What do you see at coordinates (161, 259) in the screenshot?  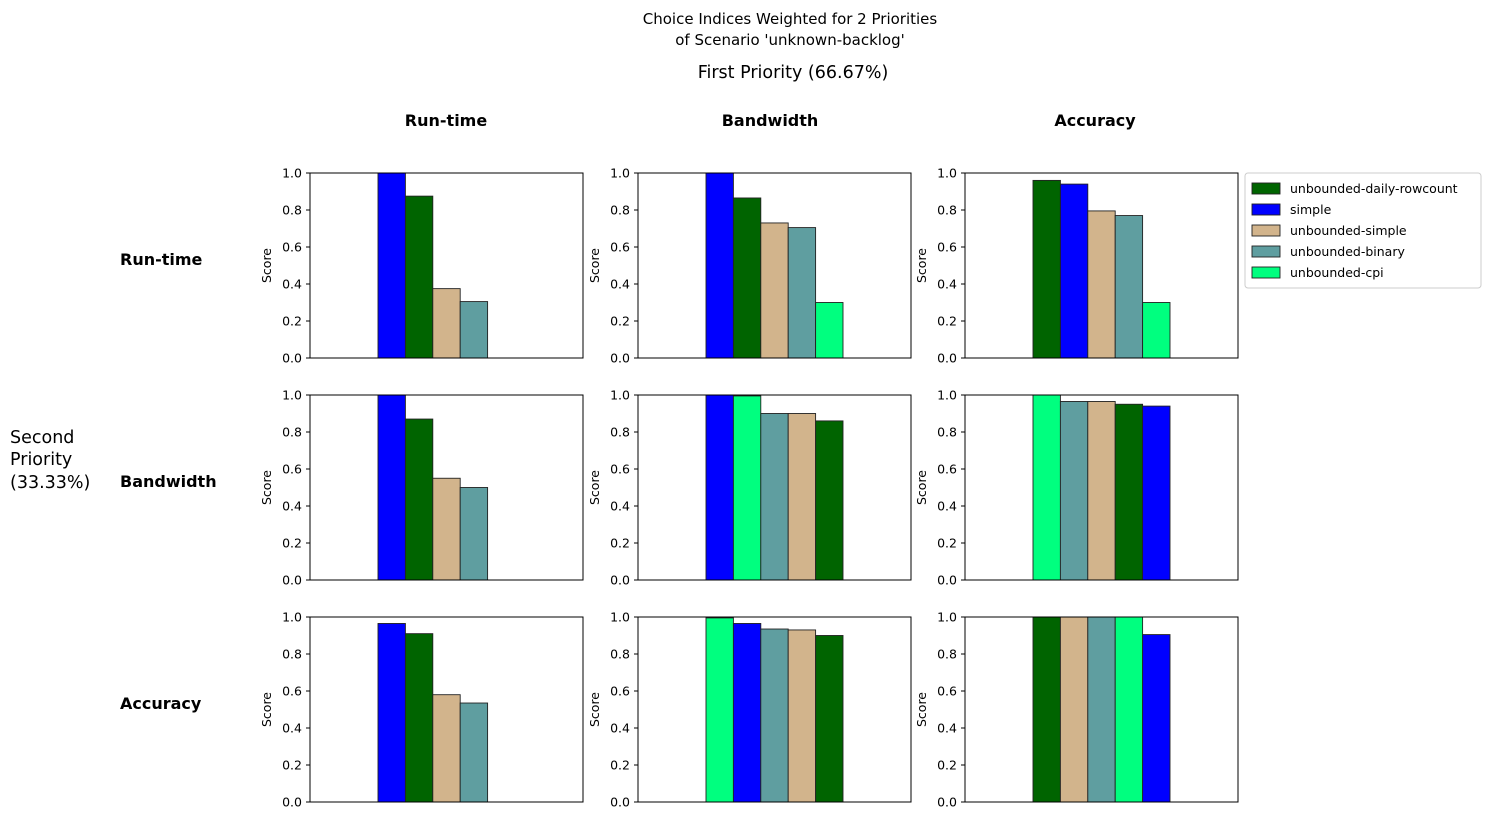 I see `row-label-run-time: Run-time` at bounding box center [161, 259].